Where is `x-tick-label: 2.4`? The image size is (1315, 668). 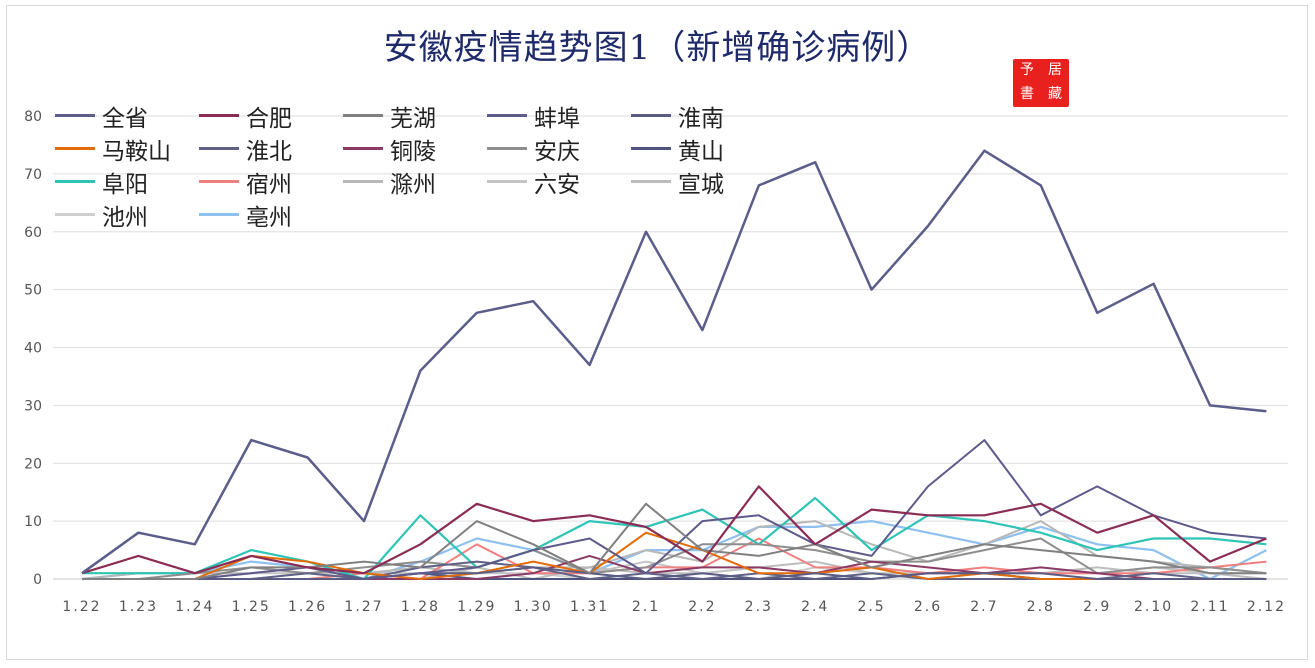
x-tick-label: 2.4 is located at coordinates (815, 607).